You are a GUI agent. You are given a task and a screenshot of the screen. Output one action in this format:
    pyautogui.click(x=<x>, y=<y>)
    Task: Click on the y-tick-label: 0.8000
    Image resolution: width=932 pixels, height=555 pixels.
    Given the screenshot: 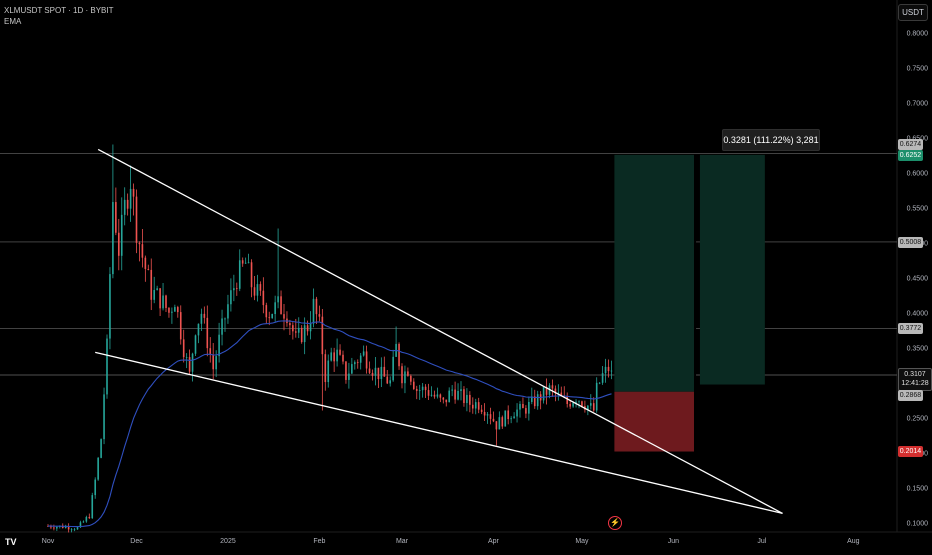 What is the action you would take?
    pyautogui.click(x=918, y=34)
    